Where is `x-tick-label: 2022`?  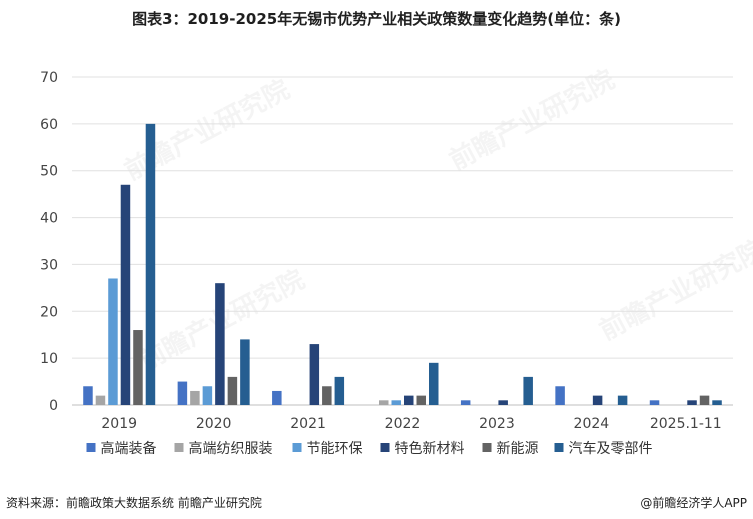 x-tick-label: 2022 is located at coordinates (403, 424).